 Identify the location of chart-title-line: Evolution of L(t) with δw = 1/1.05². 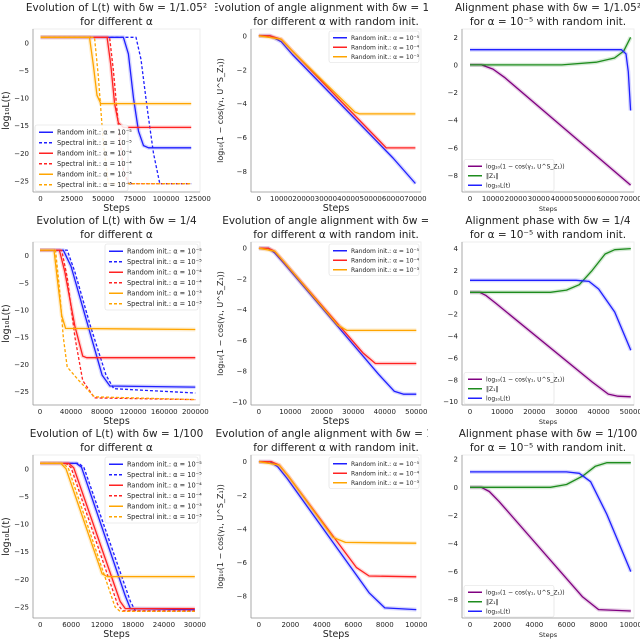
(116, 8).